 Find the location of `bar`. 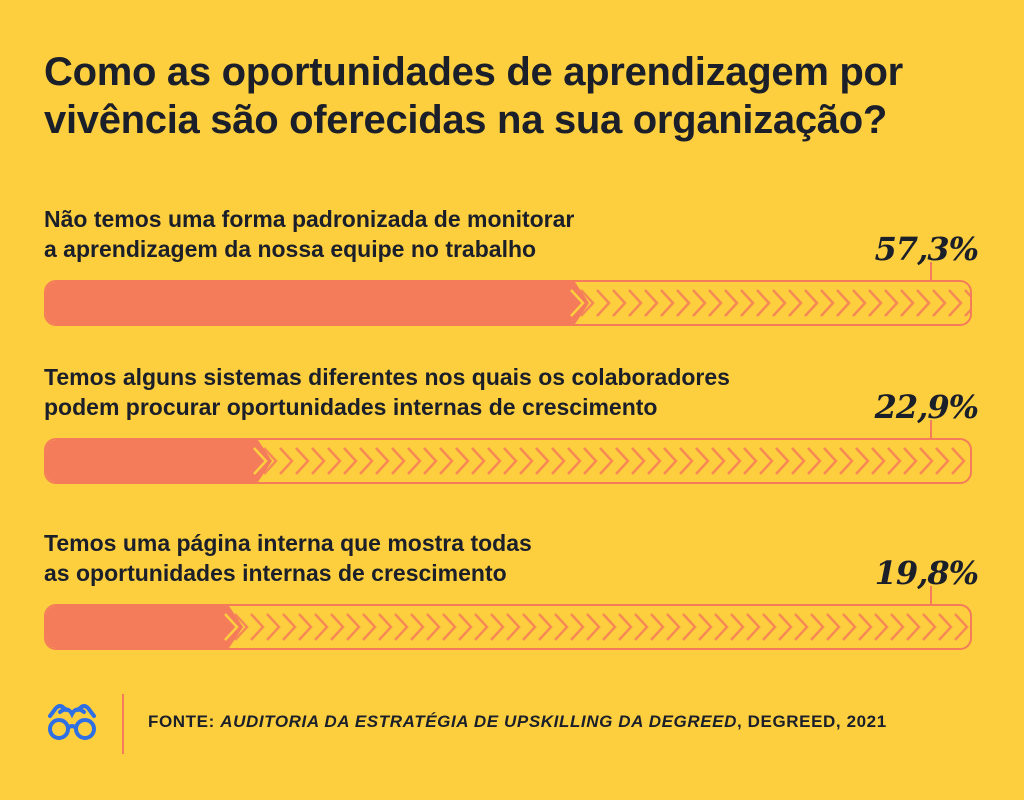

bar is located at coordinates (144, 627).